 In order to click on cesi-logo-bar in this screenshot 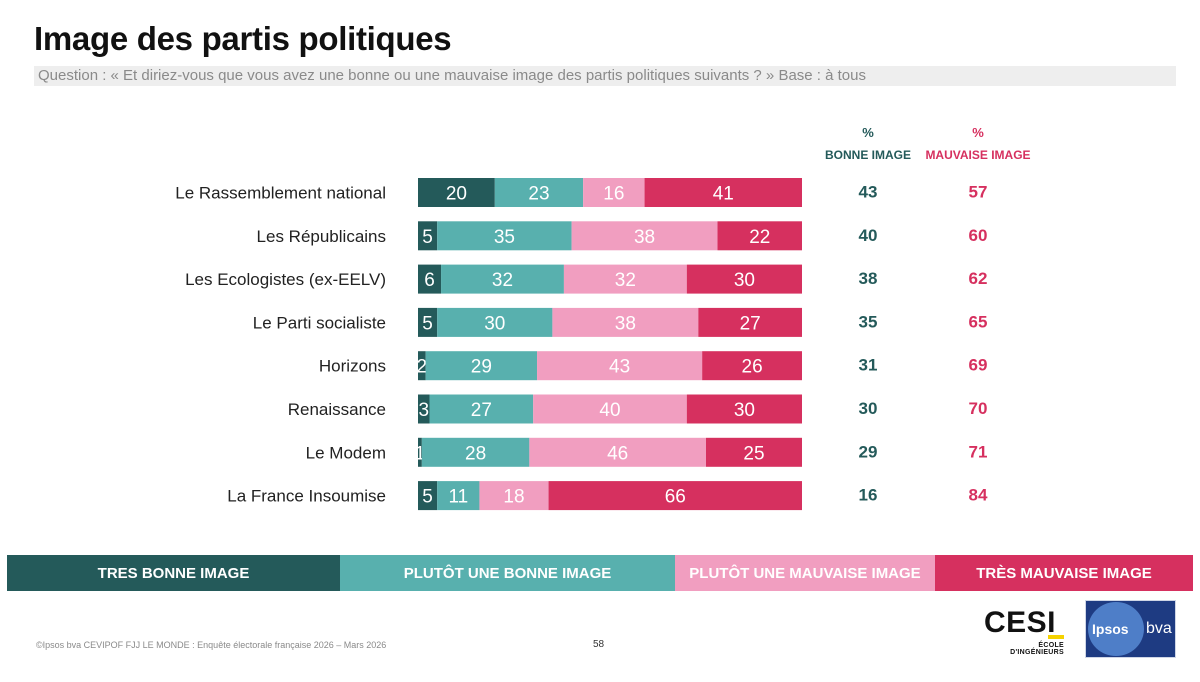, I will do `click(1056, 637)`.